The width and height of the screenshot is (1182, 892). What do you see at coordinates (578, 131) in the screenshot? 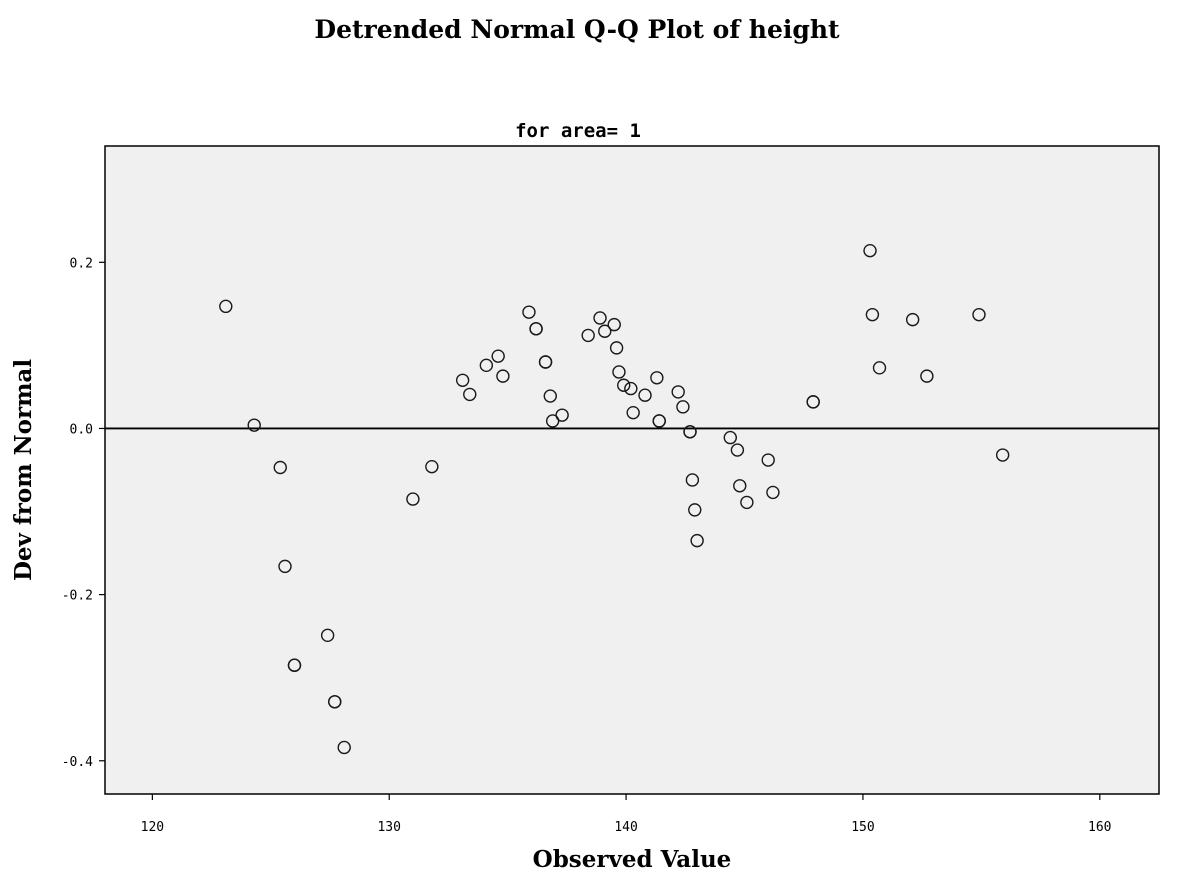
I see `chart-subtitle: for area= 1` at bounding box center [578, 131].